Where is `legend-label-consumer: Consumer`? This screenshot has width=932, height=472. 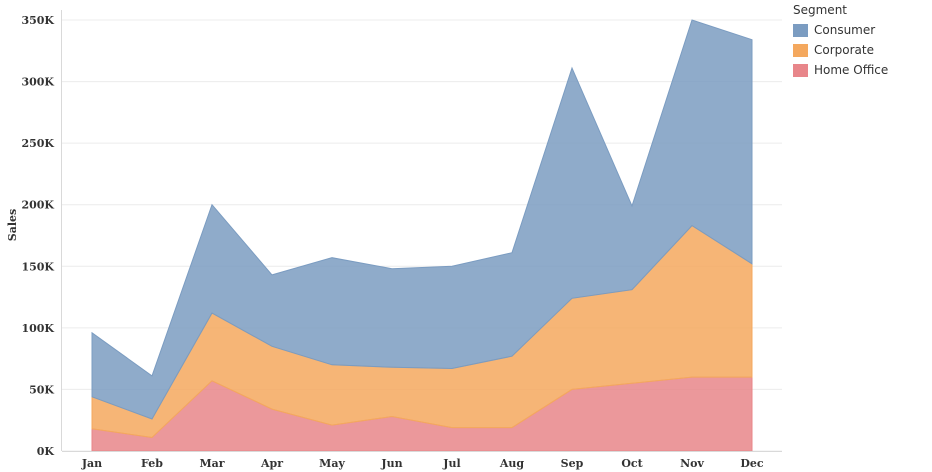
legend-label-consumer: Consumer is located at coordinates (845, 30).